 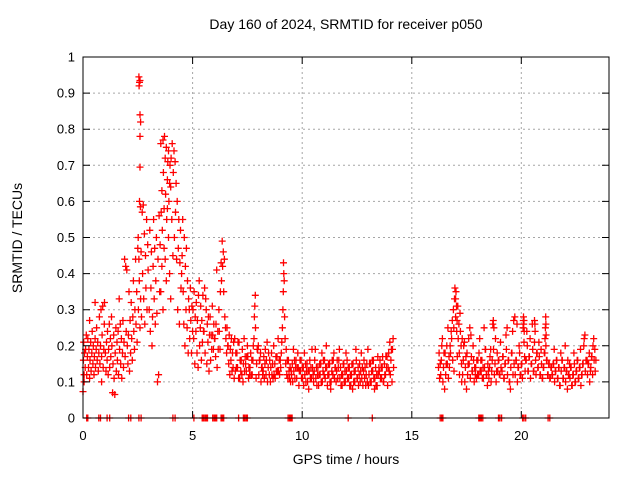 What do you see at coordinates (66, 165) in the screenshot?
I see `y-tick-label: 0.7` at bounding box center [66, 165].